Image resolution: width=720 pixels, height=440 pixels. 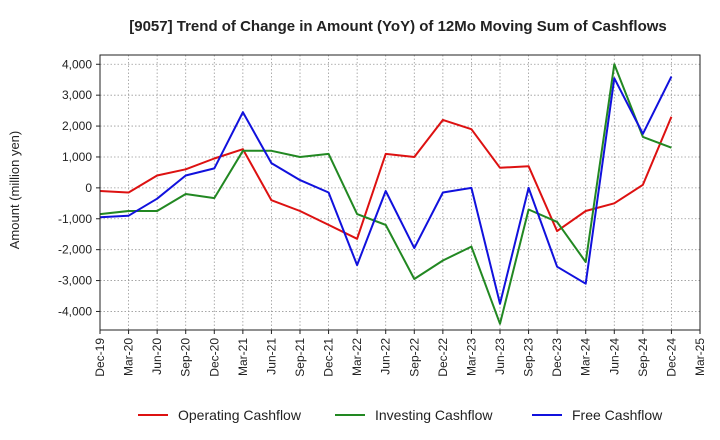 What do you see at coordinates (271, 356) in the screenshot?
I see `x-tick-label-jun-21: Jun-21` at bounding box center [271, 356].